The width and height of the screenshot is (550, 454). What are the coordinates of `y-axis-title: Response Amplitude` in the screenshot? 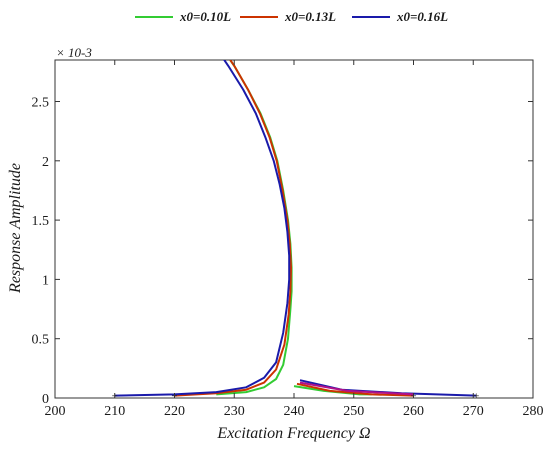 It's located at (15, 228).